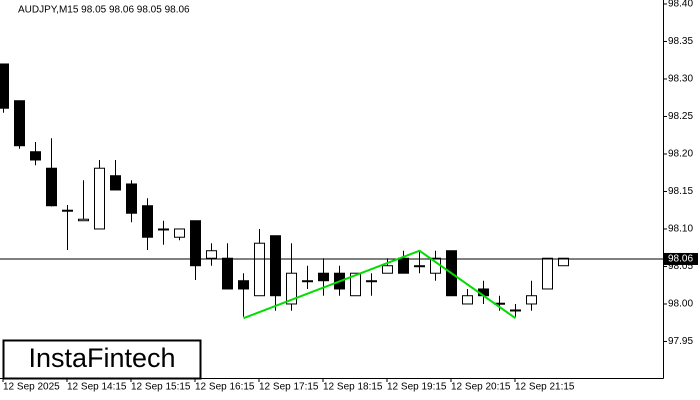 This screenshot has height=400, width=700. Describe the element at coordinates (680, 191) in the screenshot. I see `y-tick-label: 98.15` at that location.